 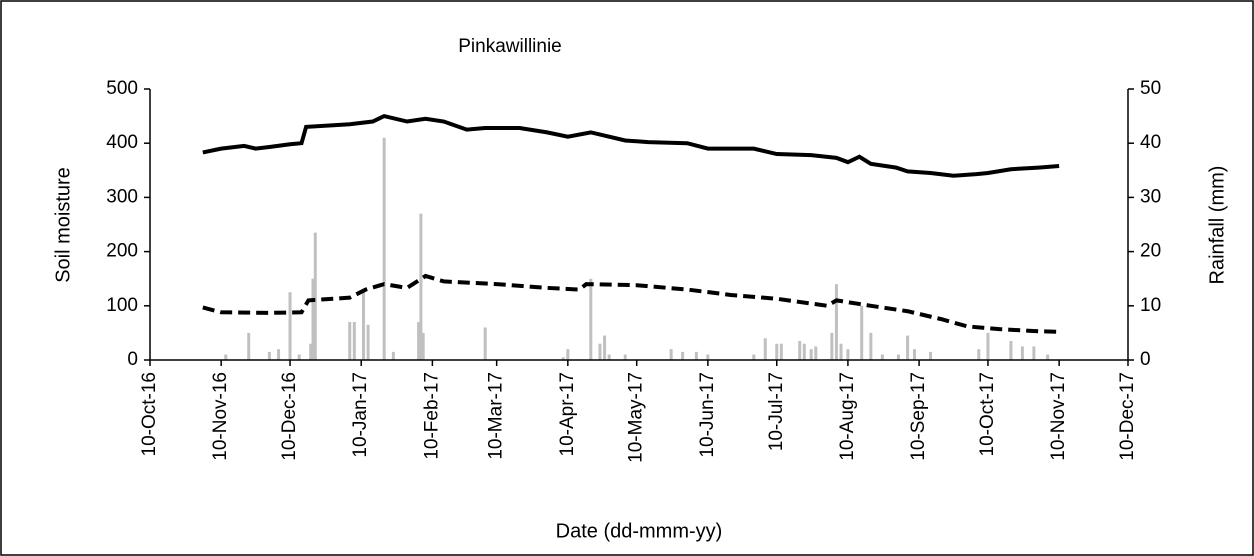 What do you see at coordinates (847, 416) in the screenshot?
I see `x-tick-label: 10-Aug-17` at bounding box center [847, 416].